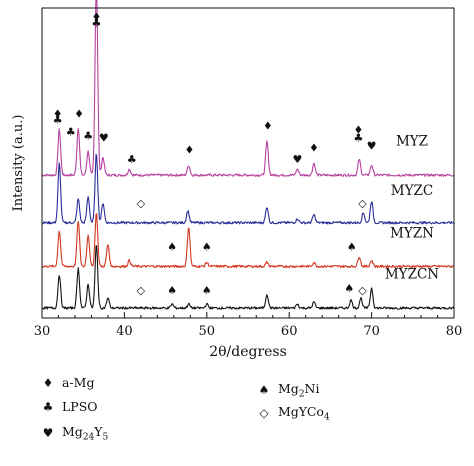 Image resolution: width=474 pixels, height=466 pixels. I want to click on x-tick-label: 80, so click(454, 331).